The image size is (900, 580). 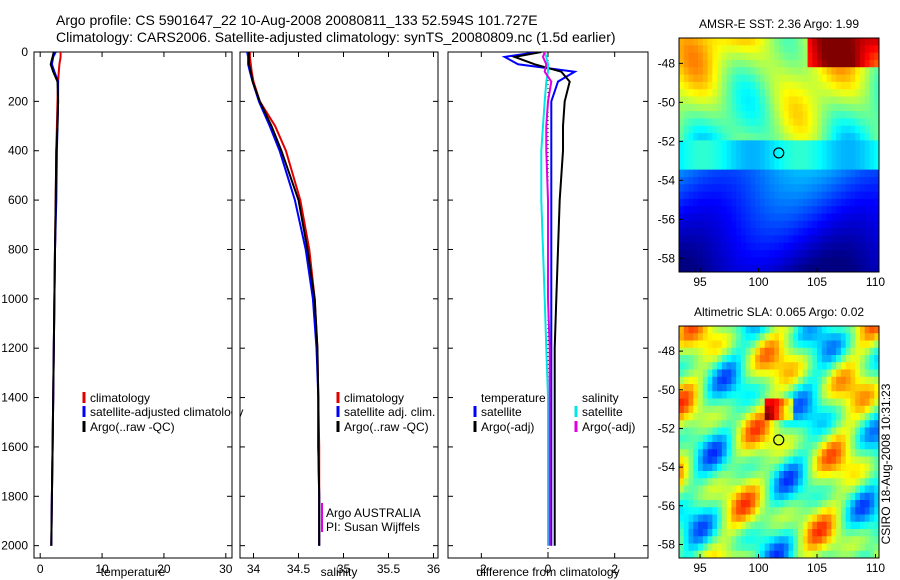 I want to click on sst-map-ytick-label: -54, so click(x=667, y=180).